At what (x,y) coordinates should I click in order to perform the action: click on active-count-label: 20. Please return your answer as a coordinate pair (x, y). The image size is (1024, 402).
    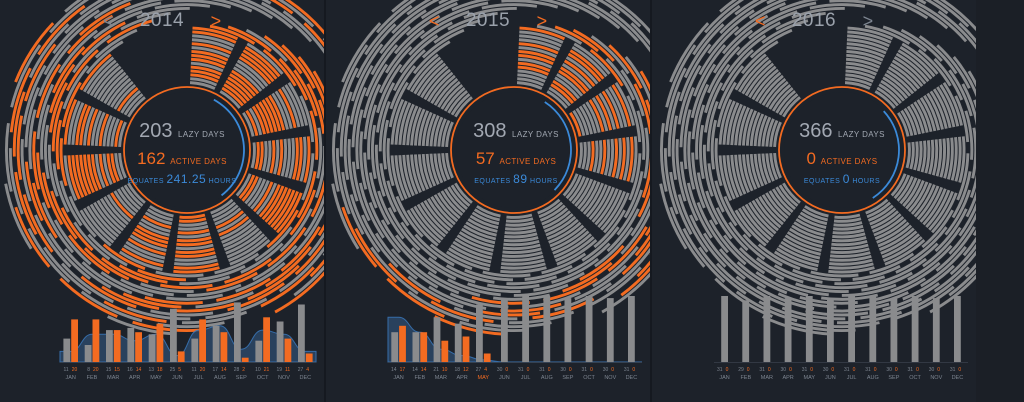
    Looking at the image, I should click on (96, 370).